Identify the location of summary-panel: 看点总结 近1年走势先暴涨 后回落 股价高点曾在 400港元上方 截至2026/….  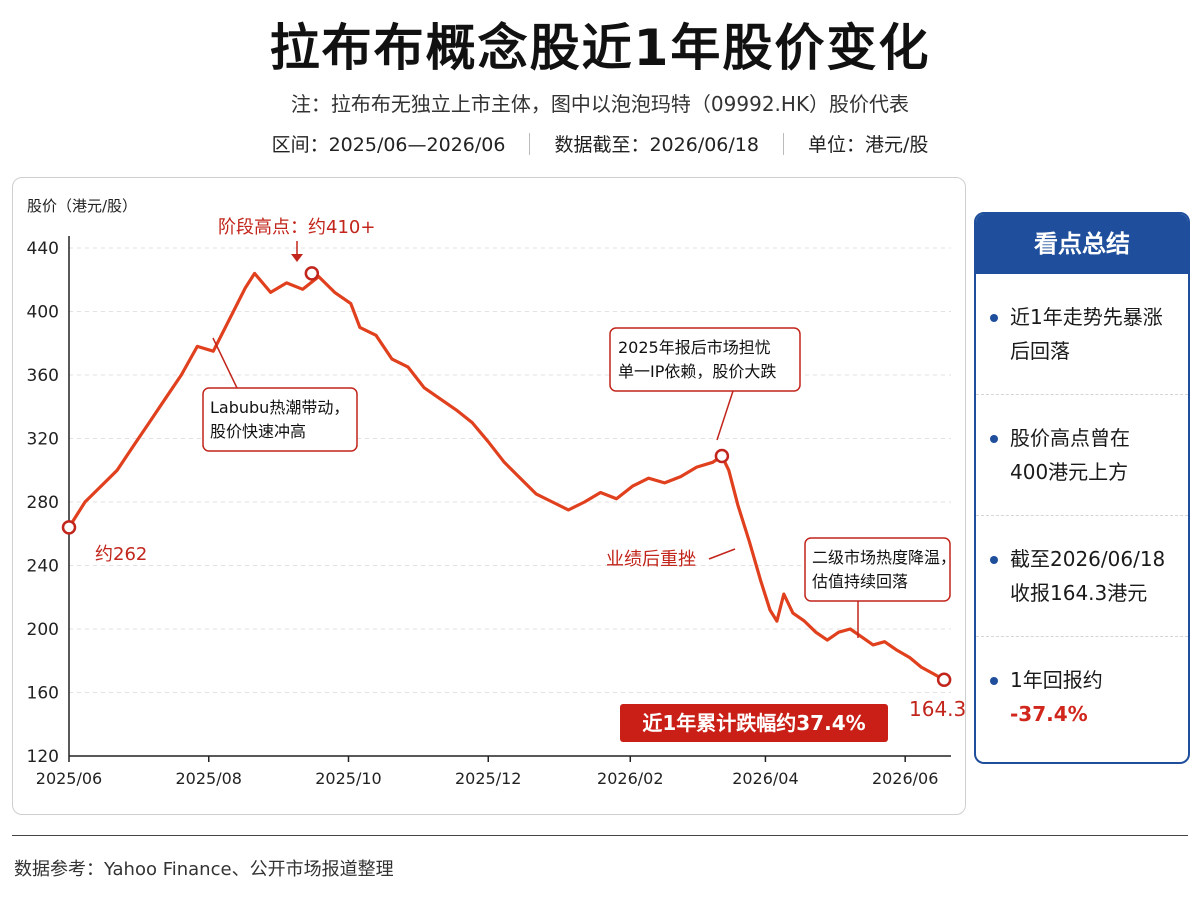
(1082, 488).